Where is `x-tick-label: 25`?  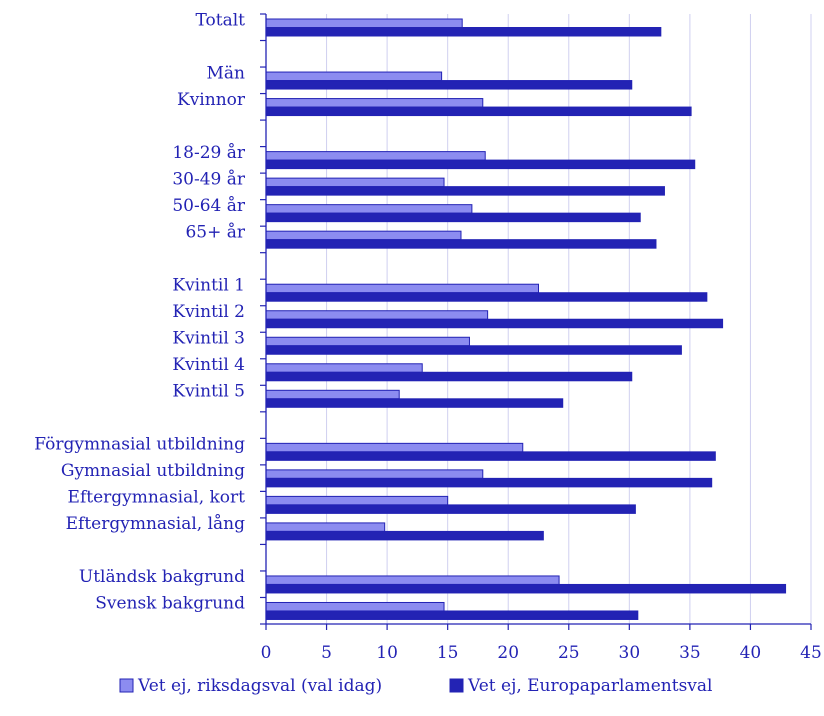
x-tick-label: 25 is located at coordinates (569, 653).